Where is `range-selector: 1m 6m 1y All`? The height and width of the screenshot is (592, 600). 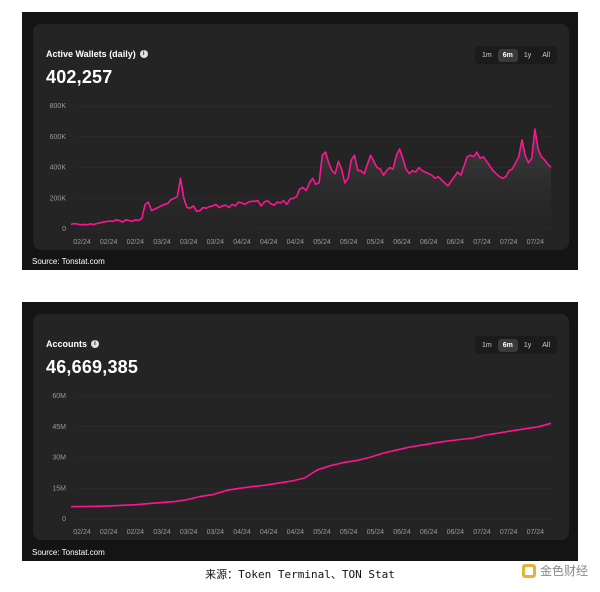 range-selector: 1m 6m 1y All is located at coordinates (515, 55).